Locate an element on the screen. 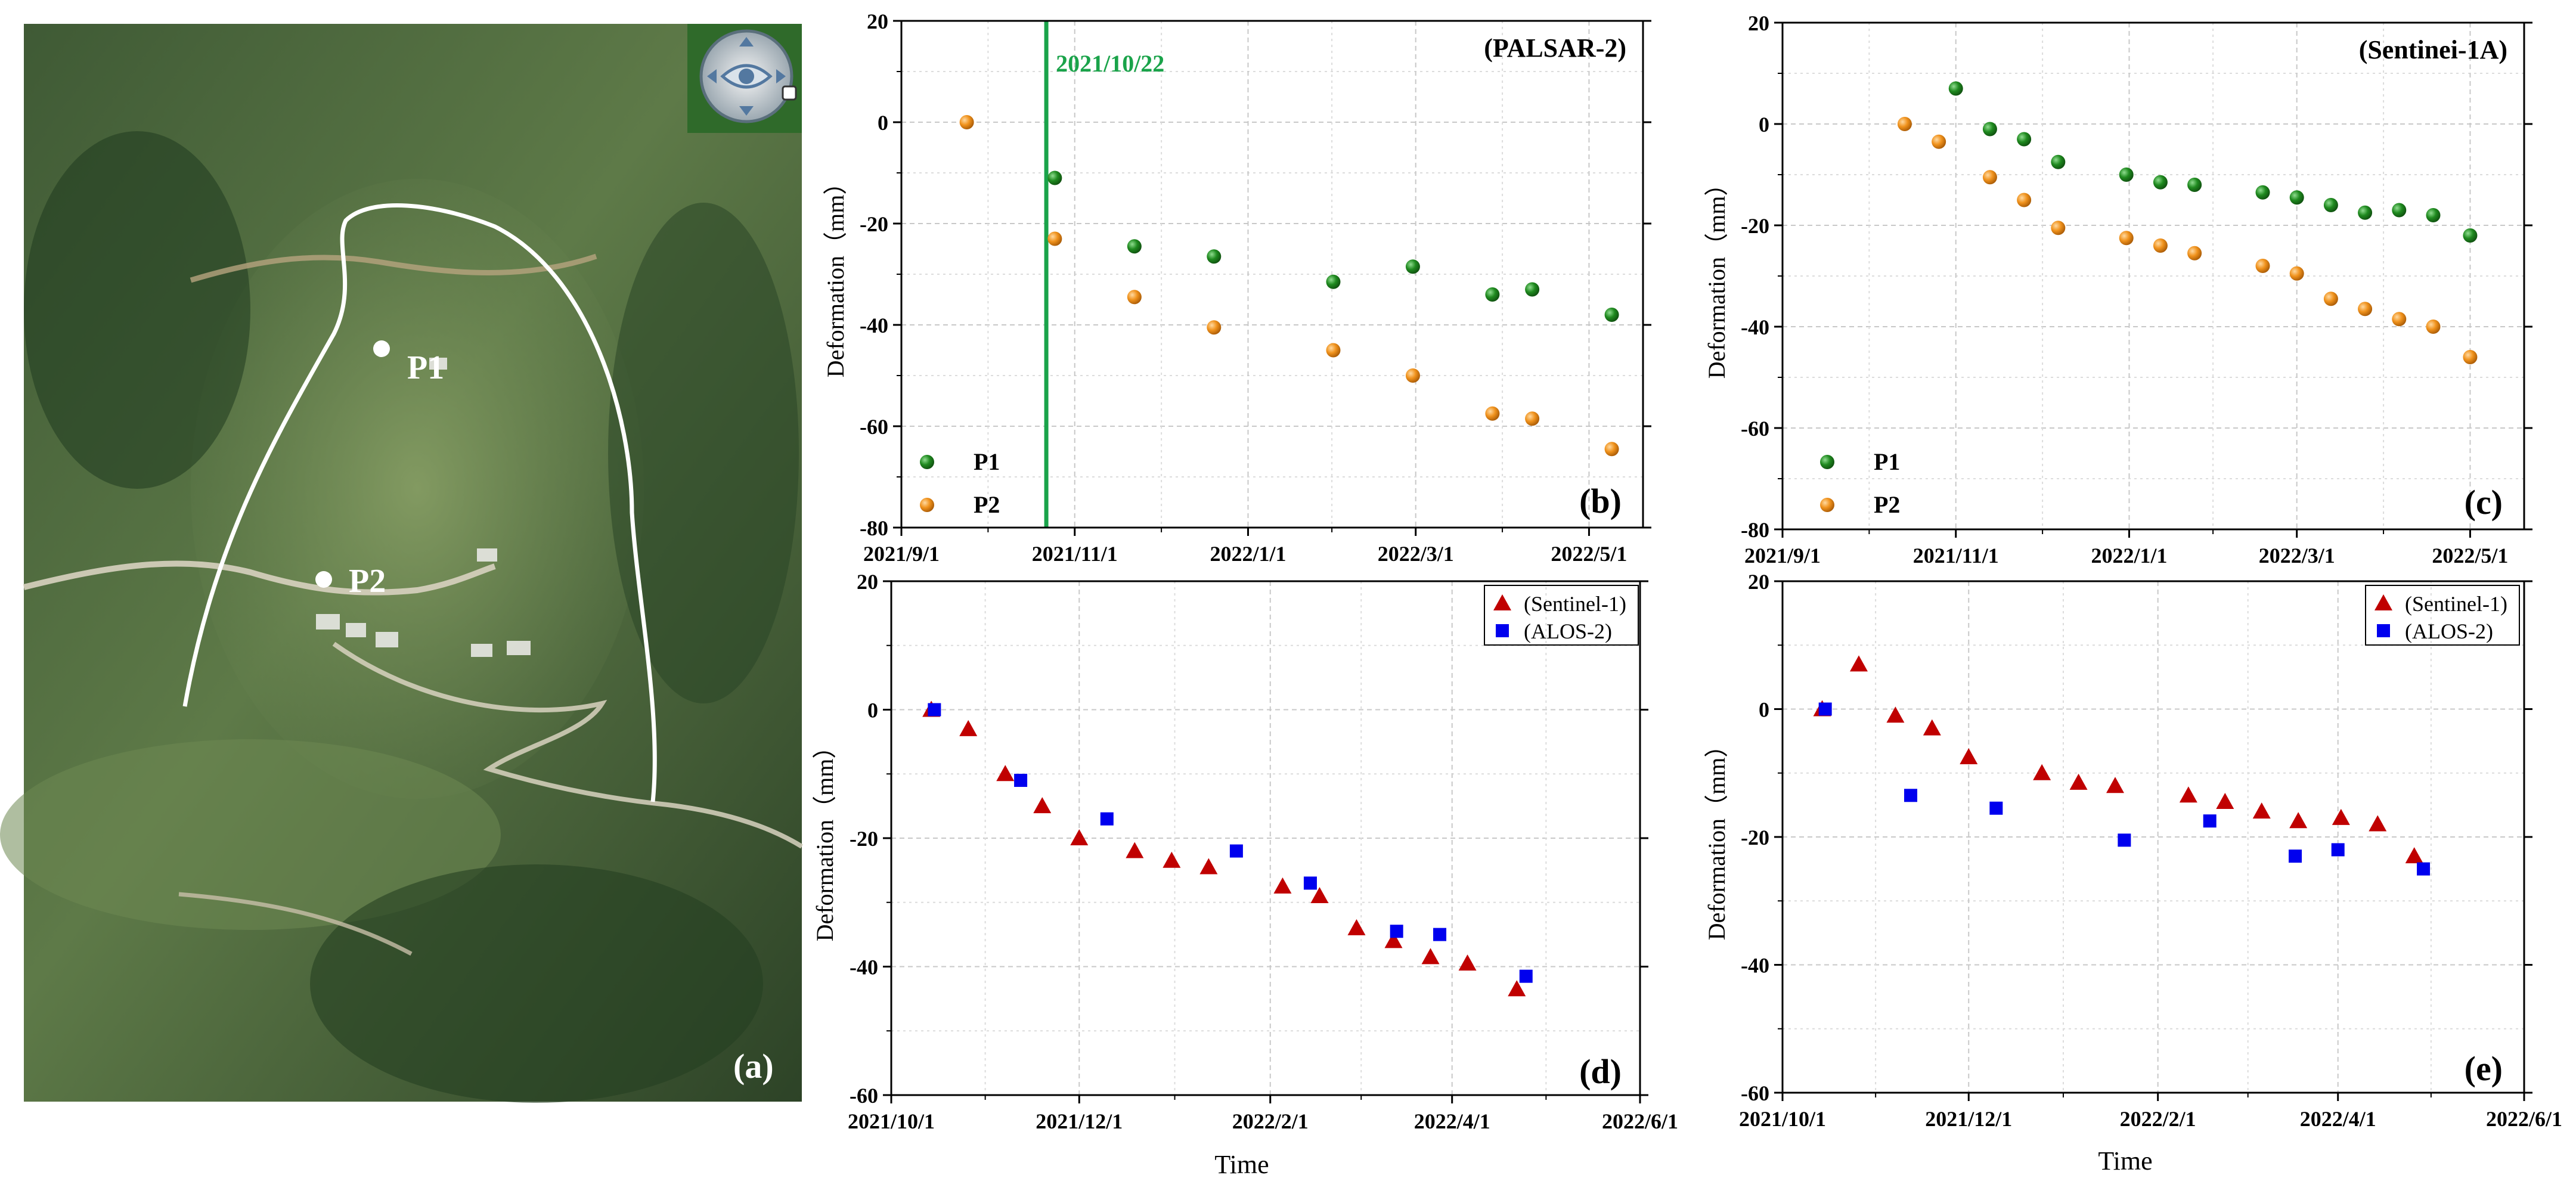 Image resolution: width=2576 pixels, height=1200 pixels. x-tick-label: 2022/2/1 is located at coordinates (1270, 1121).